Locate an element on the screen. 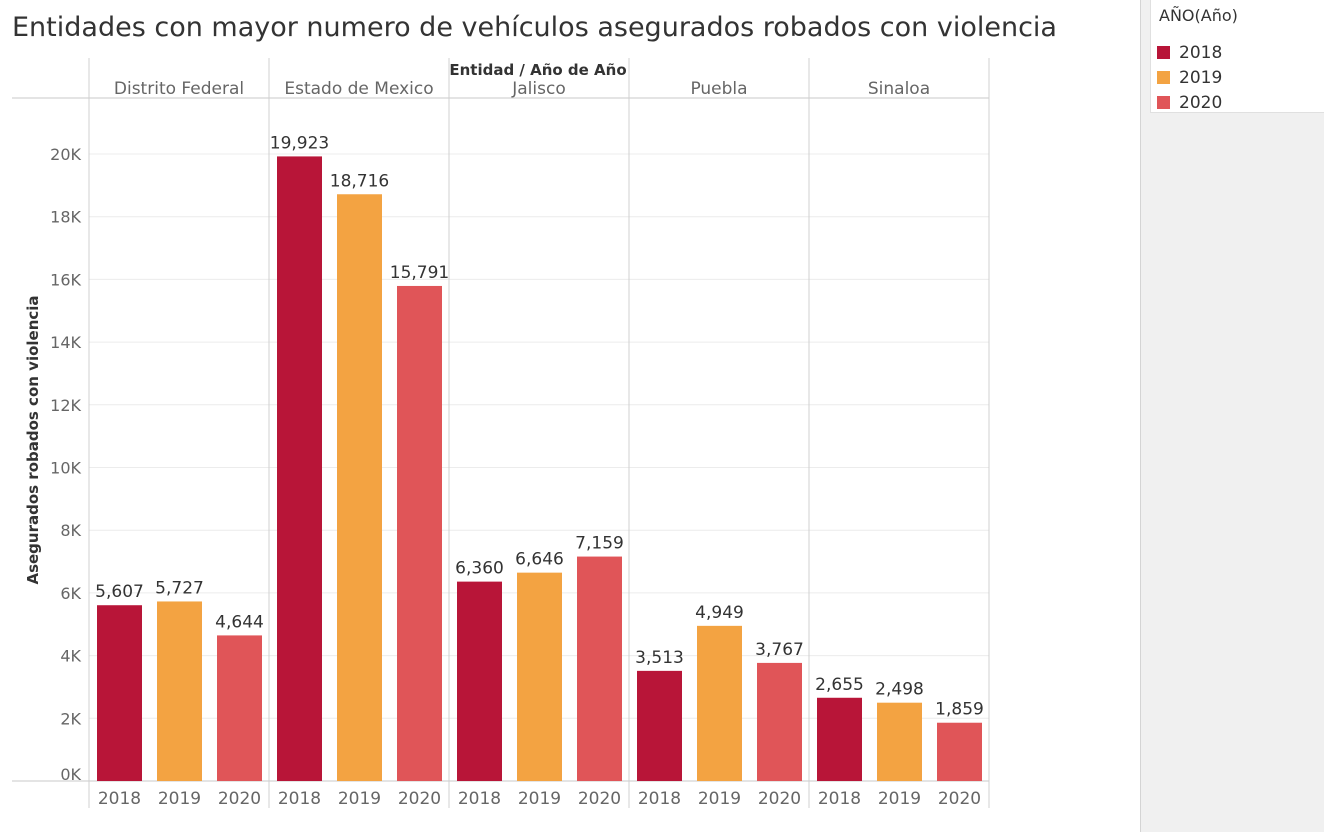 The width and height of the screenshot is (1324, 832). legend-items: 2018 2019 2020 is located at coordinates (1189, 77).